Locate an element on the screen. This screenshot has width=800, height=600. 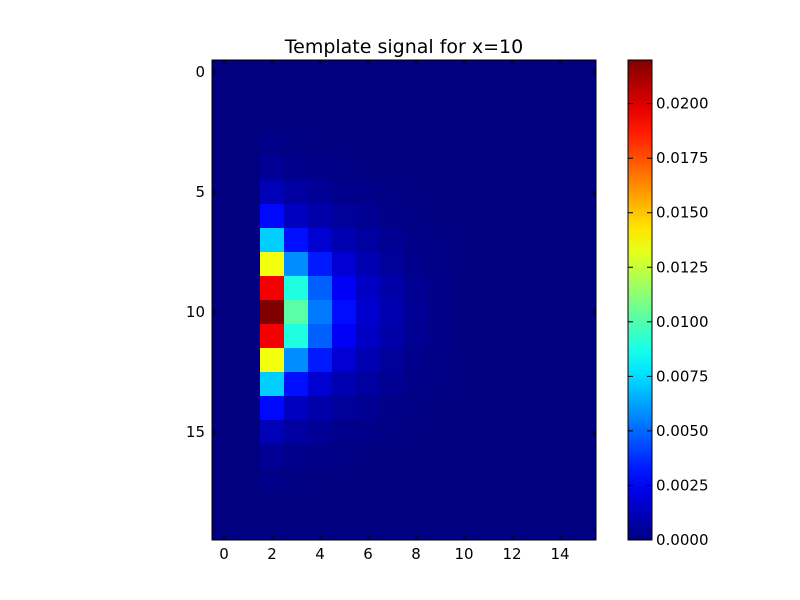
colorbar-tick-label: 0.0075 is located at coordinates (682, 376).